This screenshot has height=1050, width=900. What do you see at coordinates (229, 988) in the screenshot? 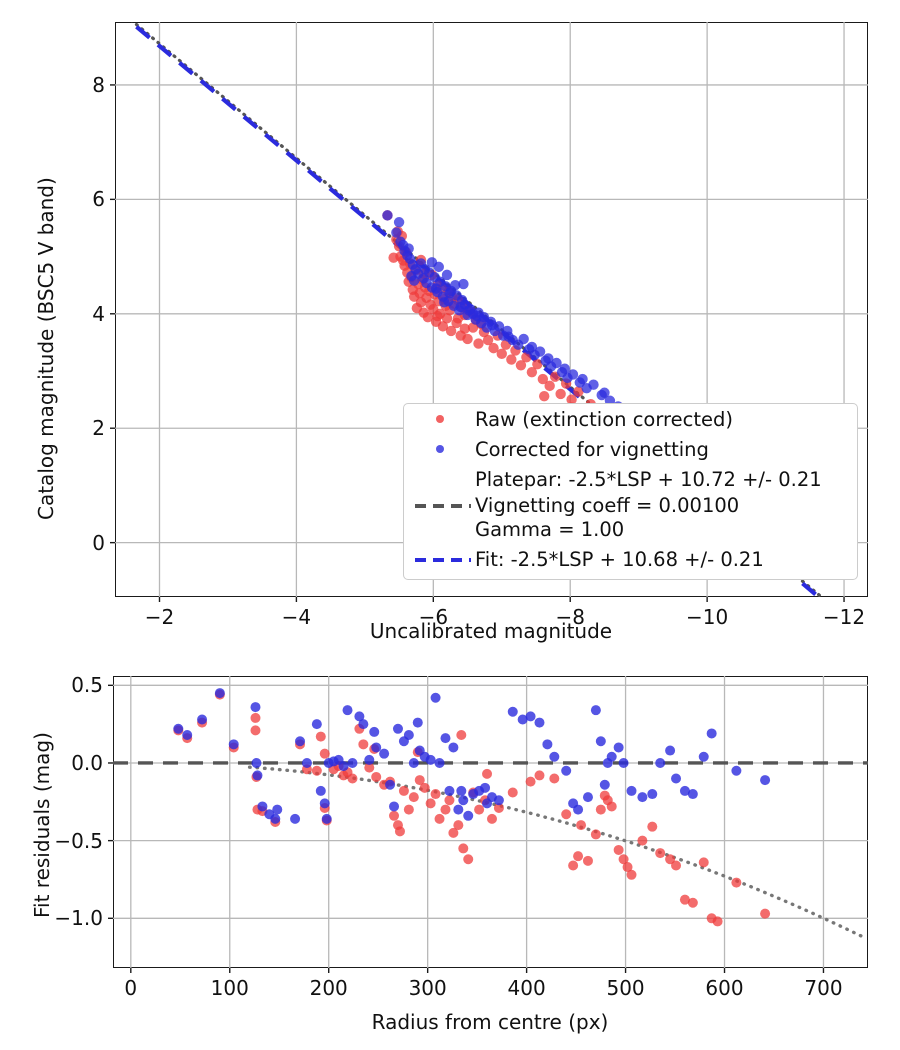
I see `bottom-xtick-label: 100` at bounding box center [229, 988].